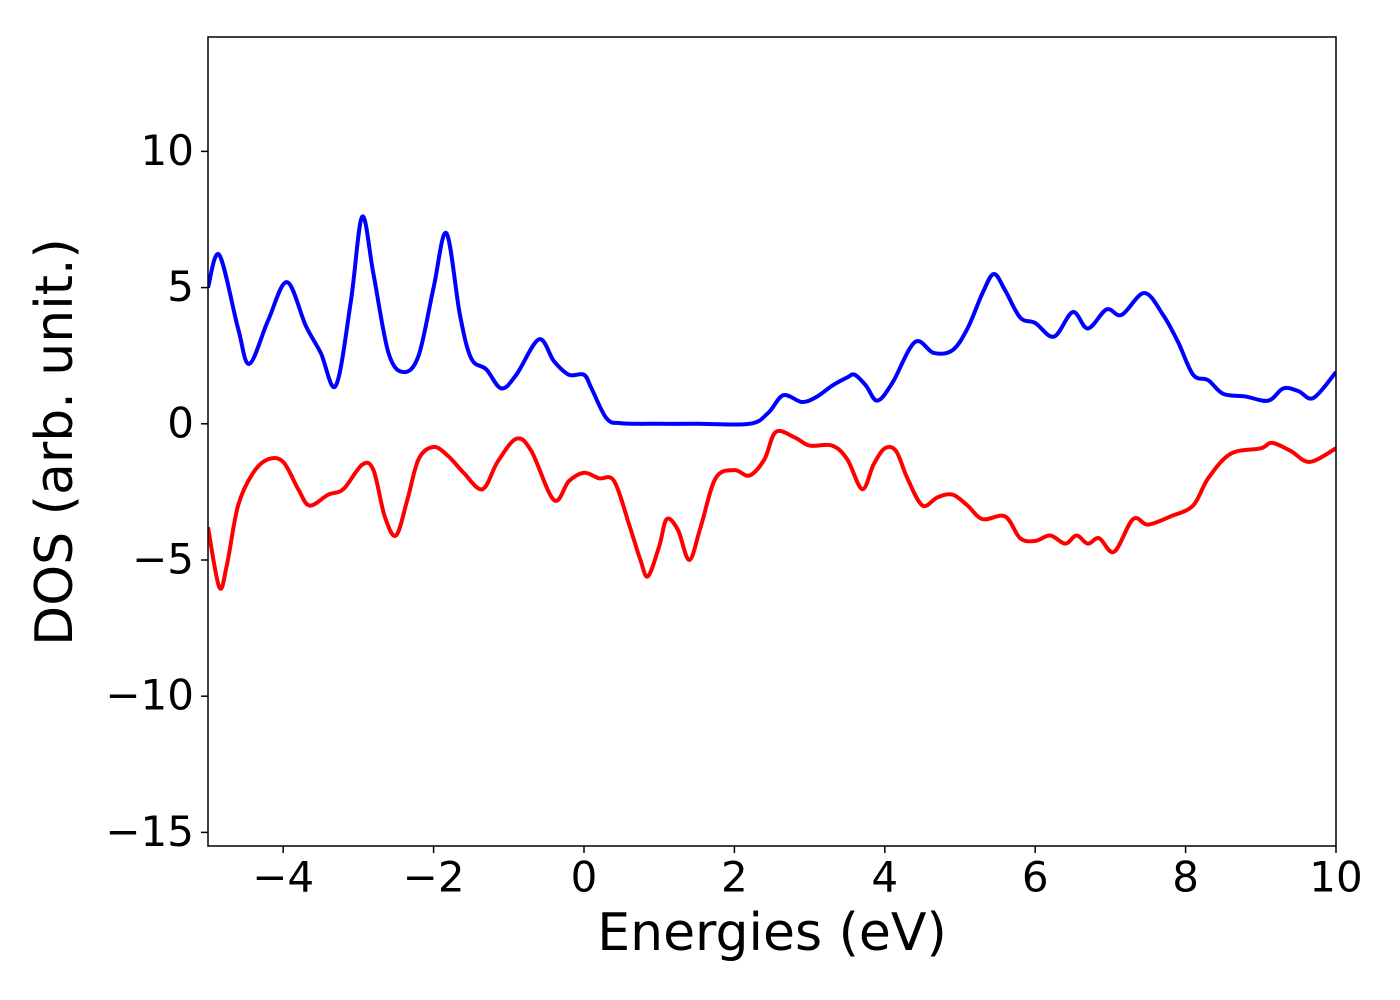  Describe the element at coordinates (149, 831) in the screenshot. I see `y-tick-label: −15` at that location.